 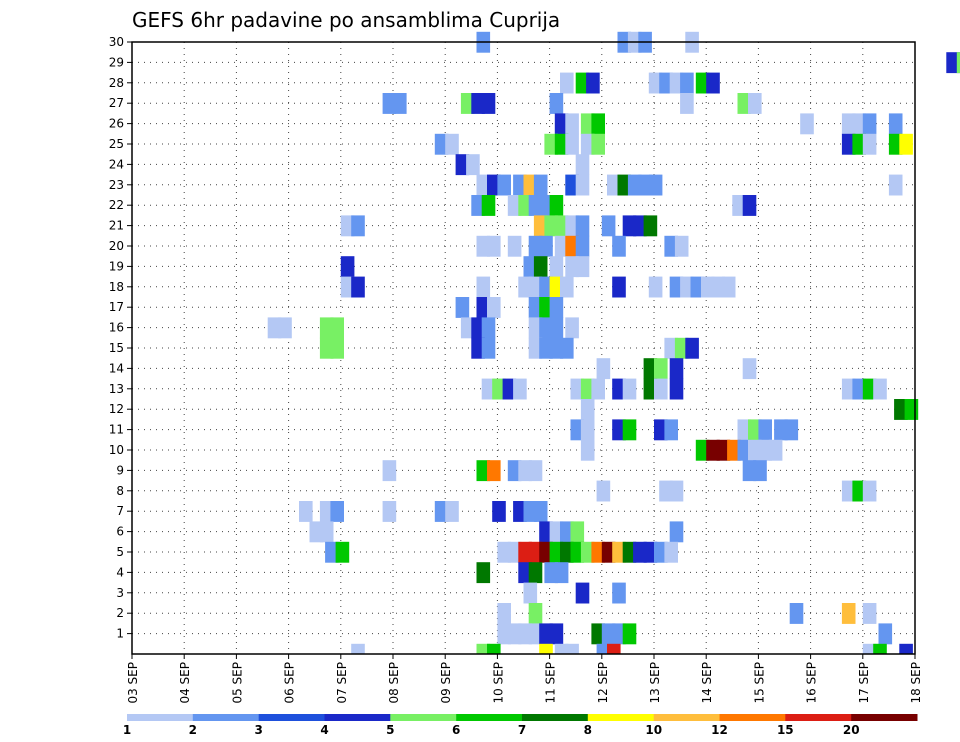 I want to click on y-tick-label: 15, so click(x=116, y=348).